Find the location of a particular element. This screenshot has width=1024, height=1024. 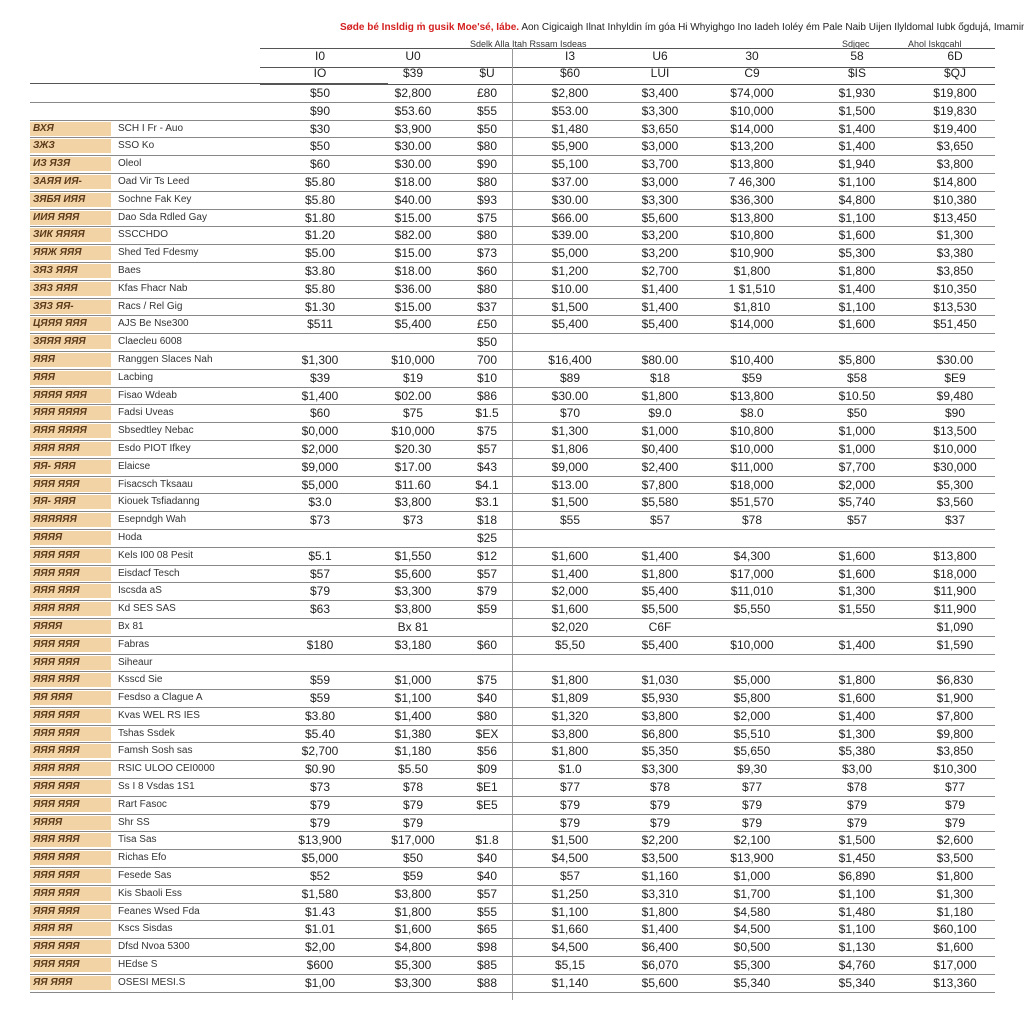

row-description: Famsh Sosh sas is located at coordinates (155, 751).